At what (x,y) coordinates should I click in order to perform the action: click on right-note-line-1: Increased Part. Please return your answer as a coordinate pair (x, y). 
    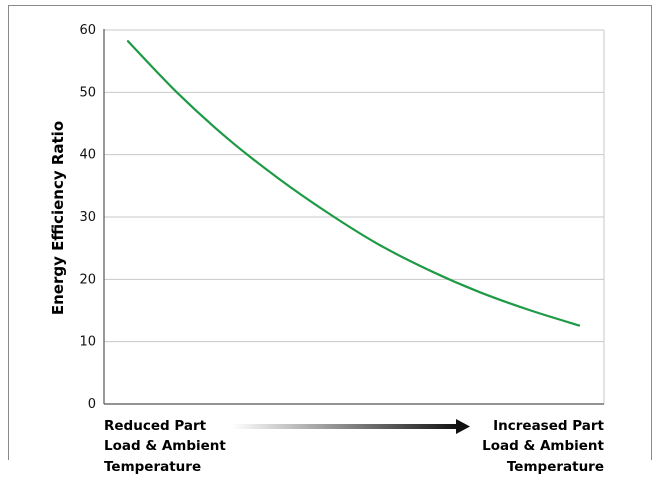
    Looking at the image, I should click on (548, 426).